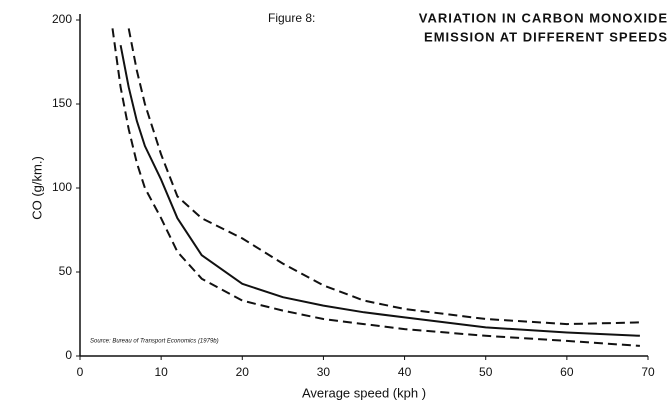 The height and width of the screenshot is (417, 672). I want to click on y-tick-label: 150, so click(62, 103).